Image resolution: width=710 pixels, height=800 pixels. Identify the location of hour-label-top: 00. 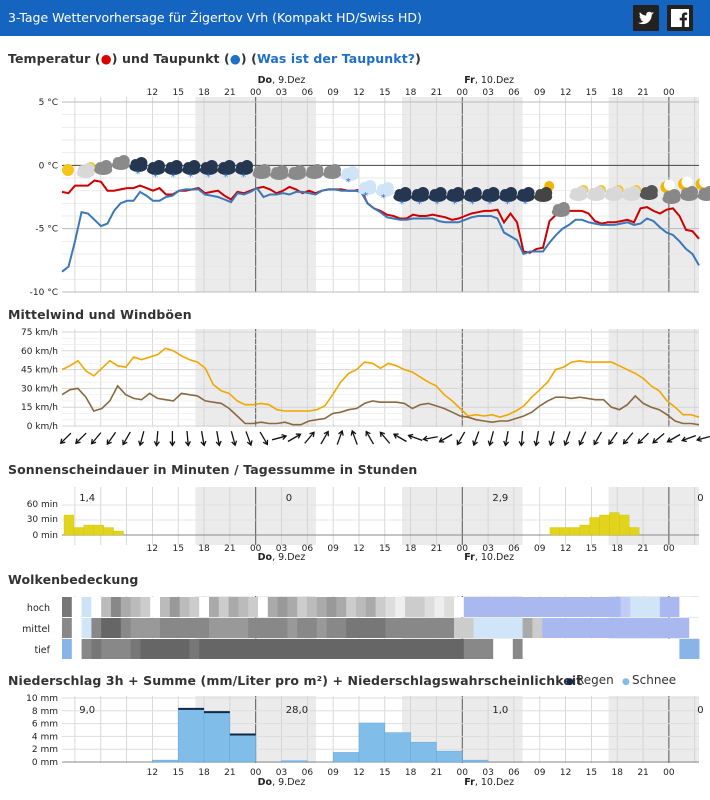
(463, 93).